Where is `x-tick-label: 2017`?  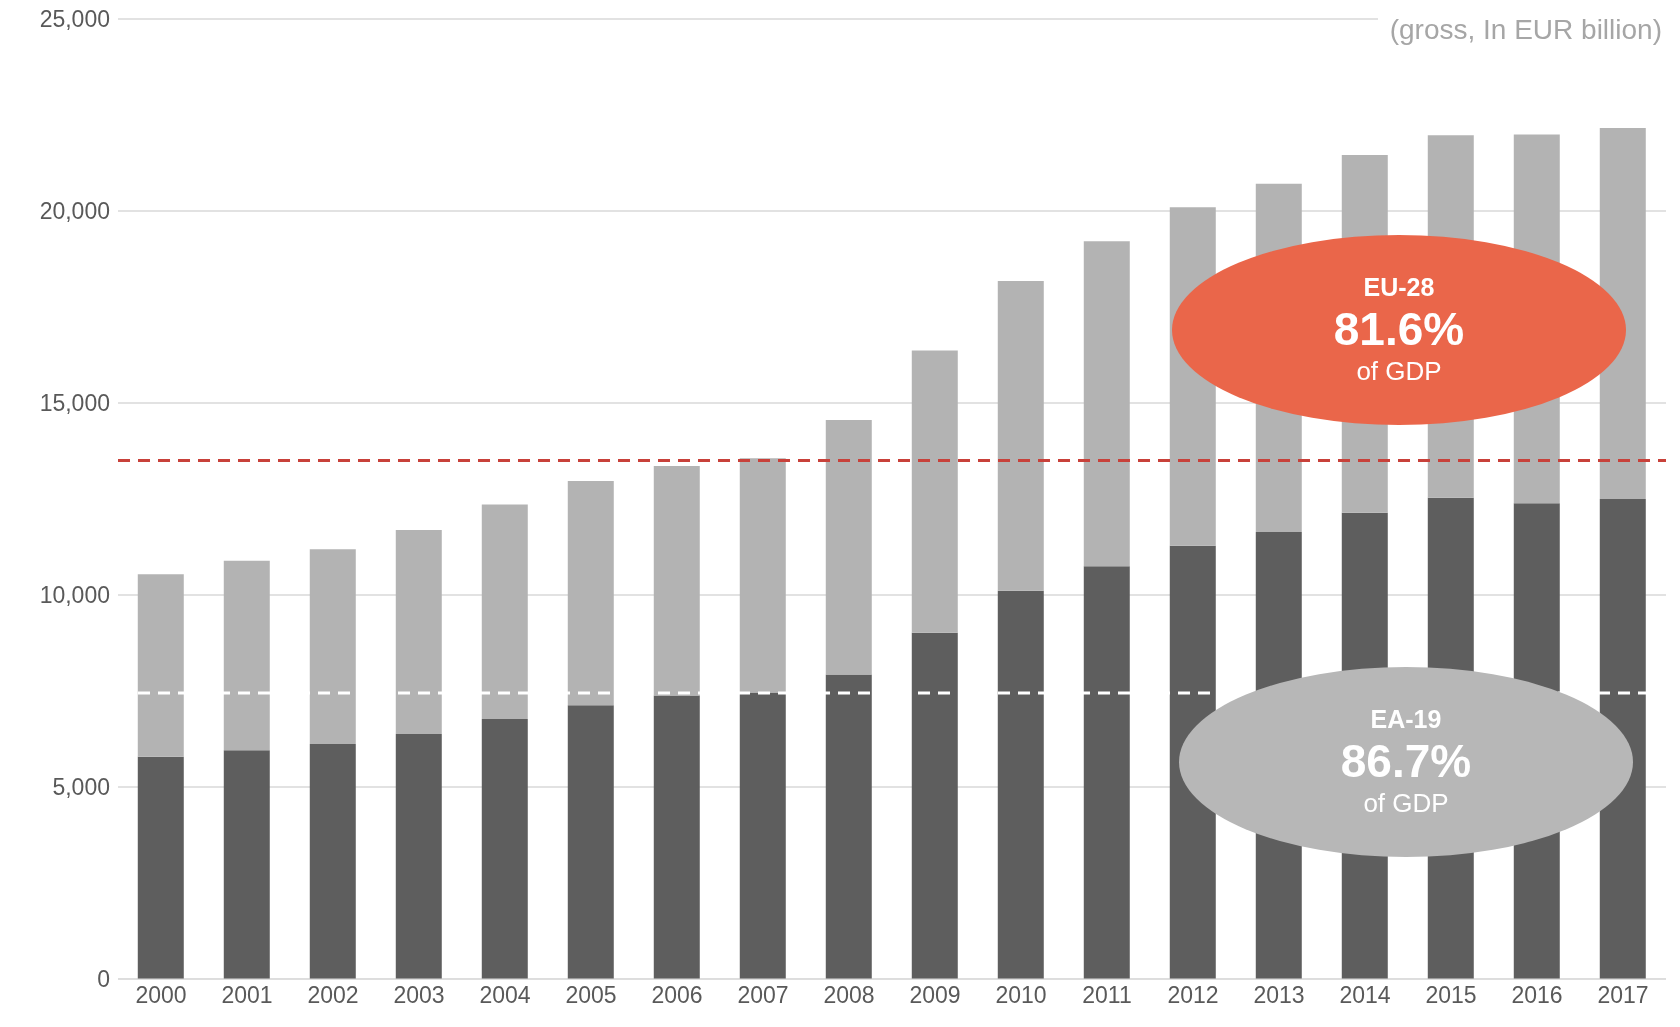 x-tick-label: 2017 is located at coordinates (1623, 995).